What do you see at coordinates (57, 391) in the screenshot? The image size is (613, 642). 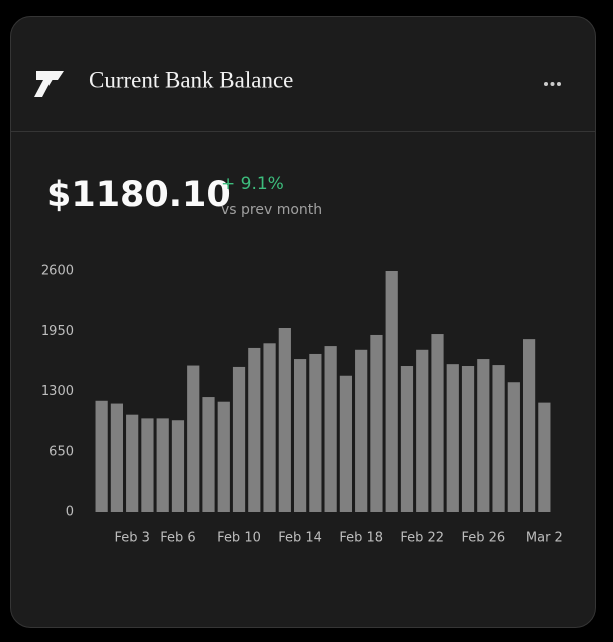 I see `y-tick-label: 1300` at bounding box center [57, 391].